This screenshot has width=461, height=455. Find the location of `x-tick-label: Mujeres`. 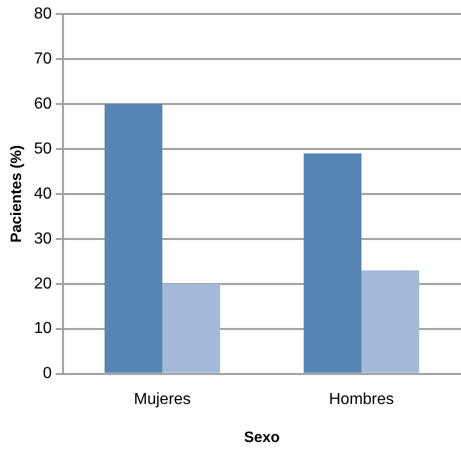

x-tick-label: Mujeres is located at coordinates (162, 399).